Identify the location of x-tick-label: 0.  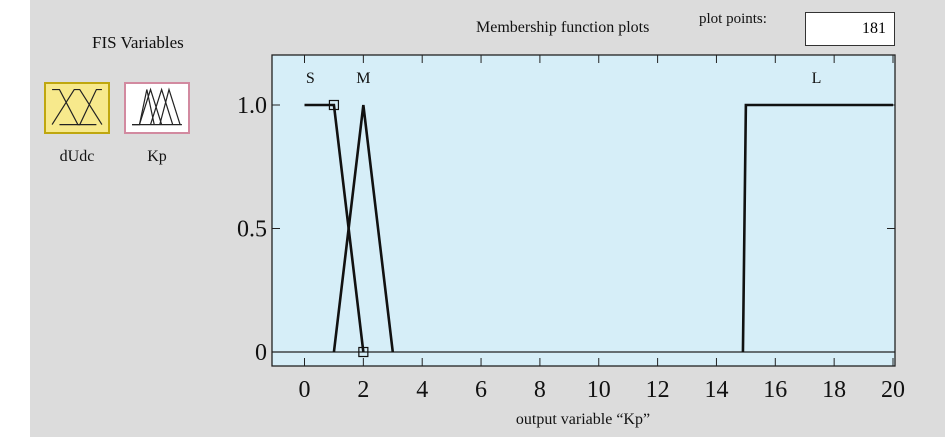
(305, 390).